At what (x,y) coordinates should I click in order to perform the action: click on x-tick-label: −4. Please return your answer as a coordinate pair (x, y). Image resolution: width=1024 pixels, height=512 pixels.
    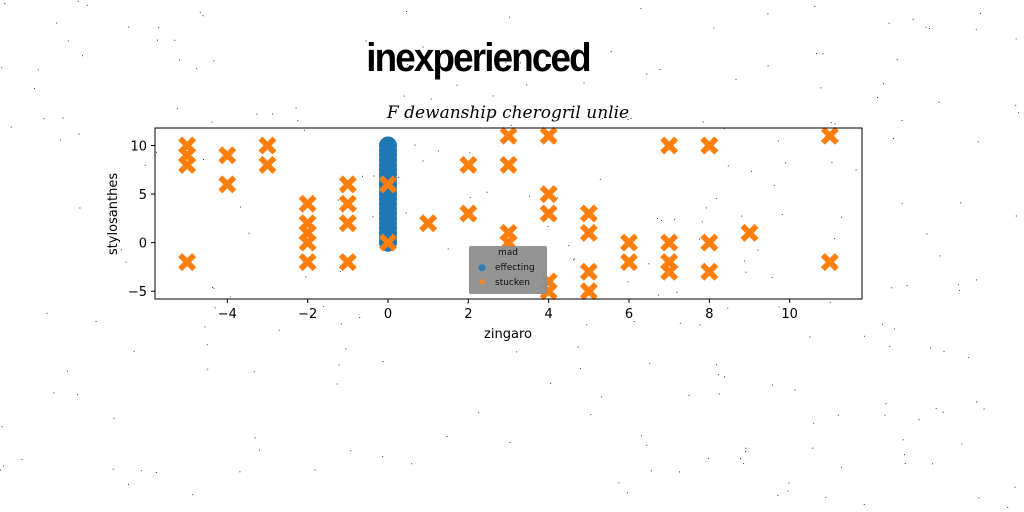
    Looking at the image, I should click on (227, 314).